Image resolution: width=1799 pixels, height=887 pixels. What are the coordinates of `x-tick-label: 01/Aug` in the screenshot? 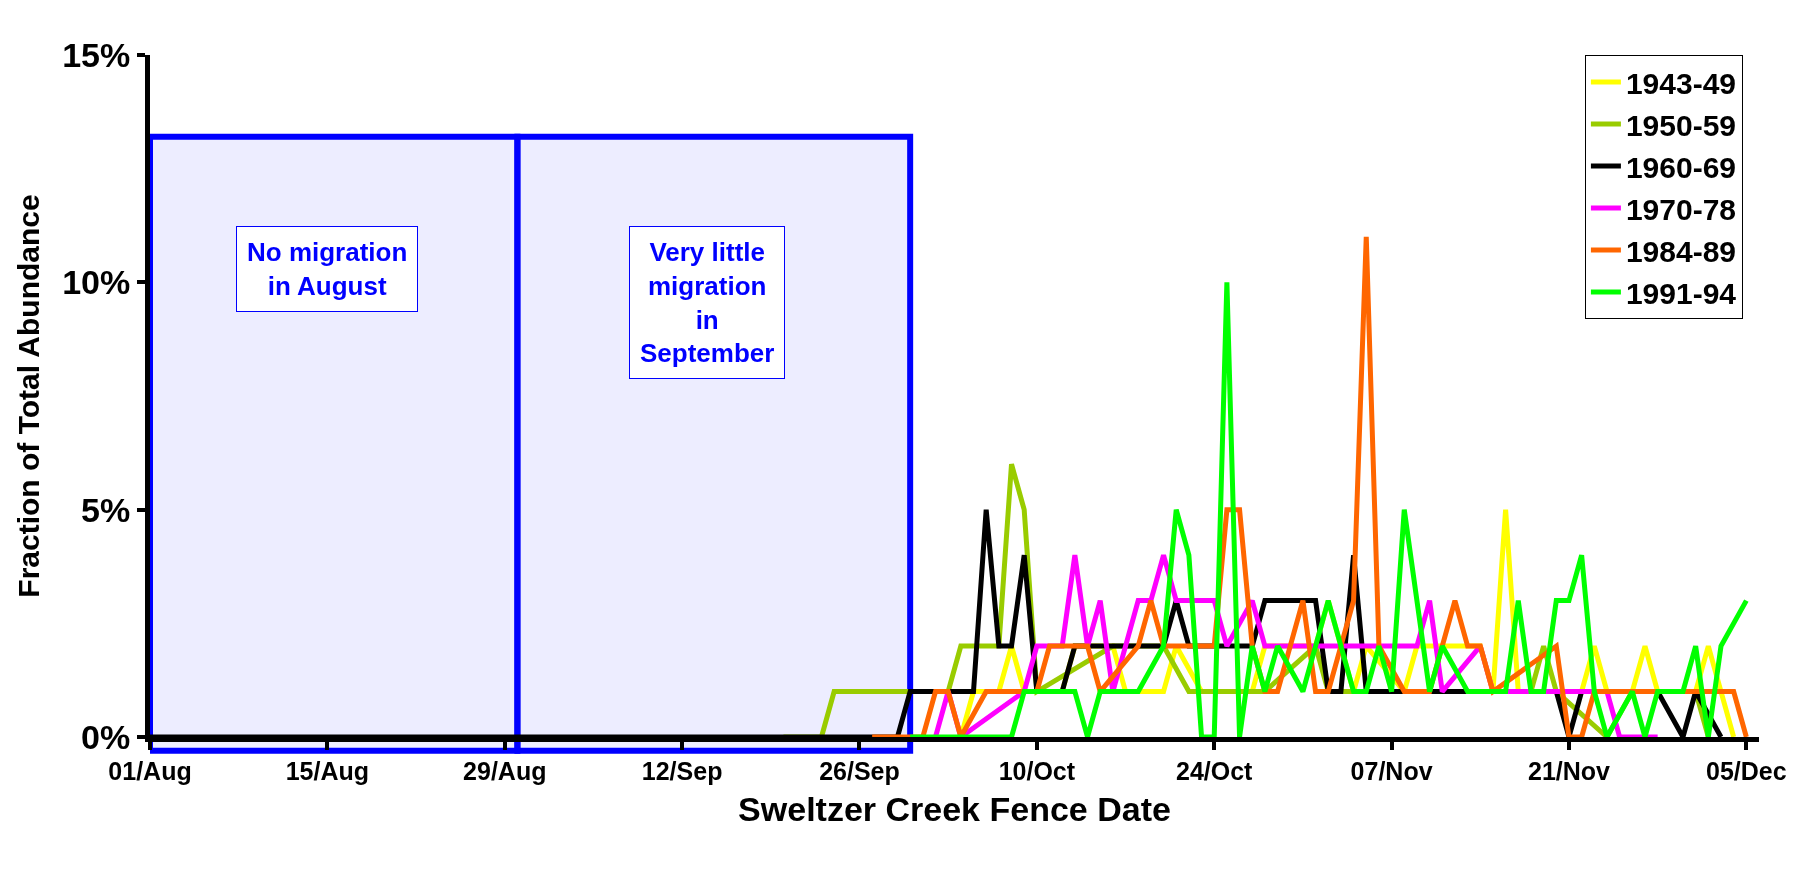 It's located at (150, 771).